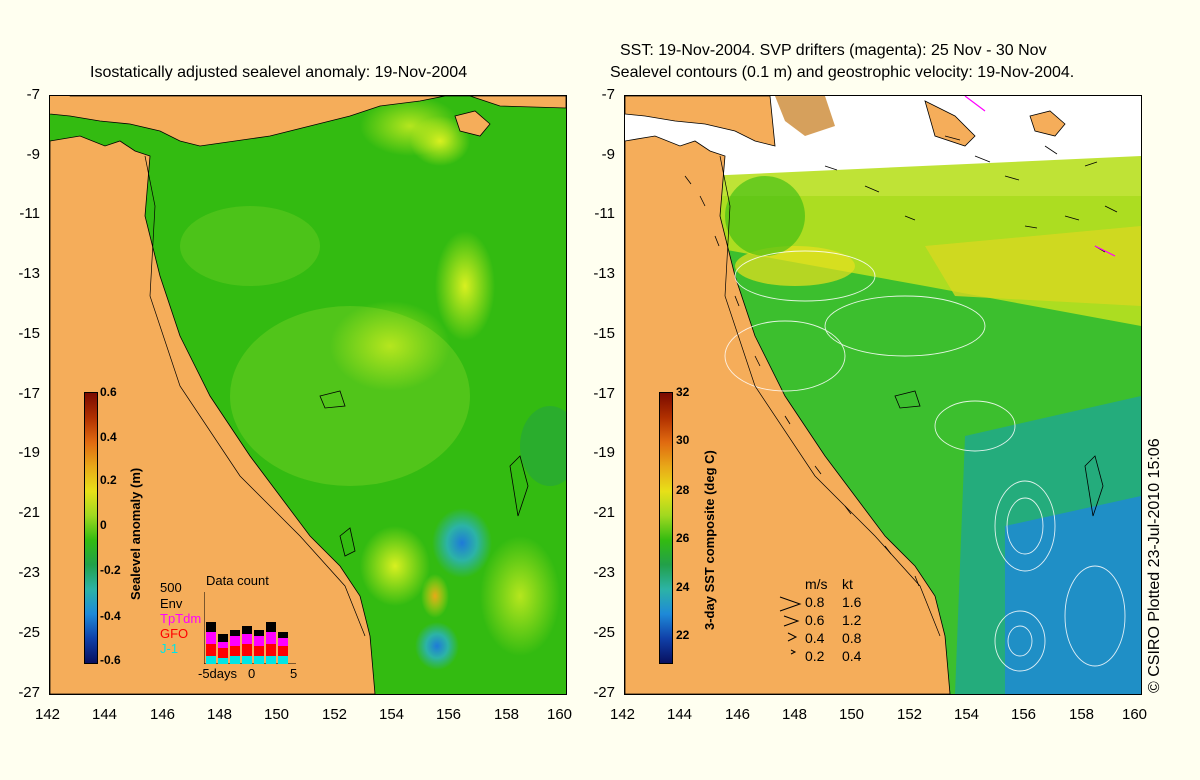  What do you see at coordinates (33, 94) in the screenshot?
I see `left-ytick: -7` at bounding box center [33, 94].